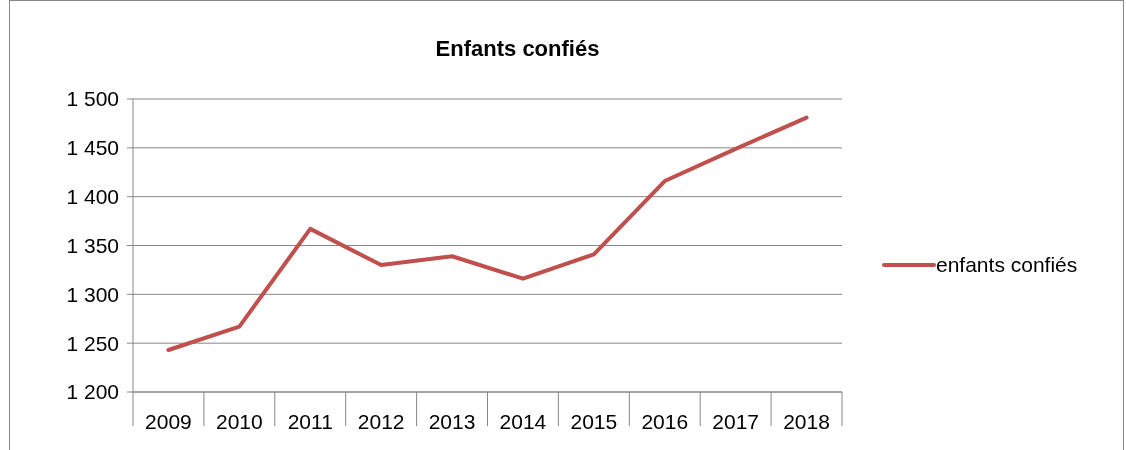 The image size is (1126, 450). I want to click on y-tick-label: 1 450, so click(92, 148).